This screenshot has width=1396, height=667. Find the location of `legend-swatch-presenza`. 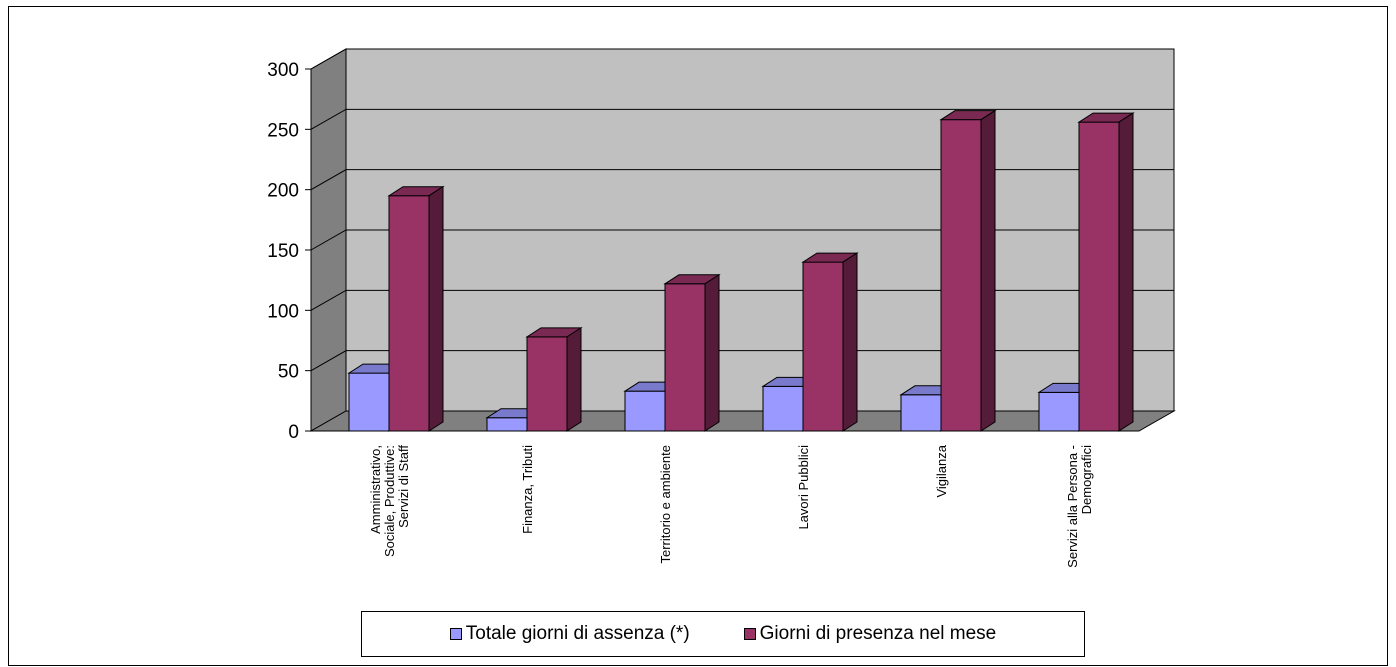

legend-swatch-presenza is located at coordinates (749, 634).